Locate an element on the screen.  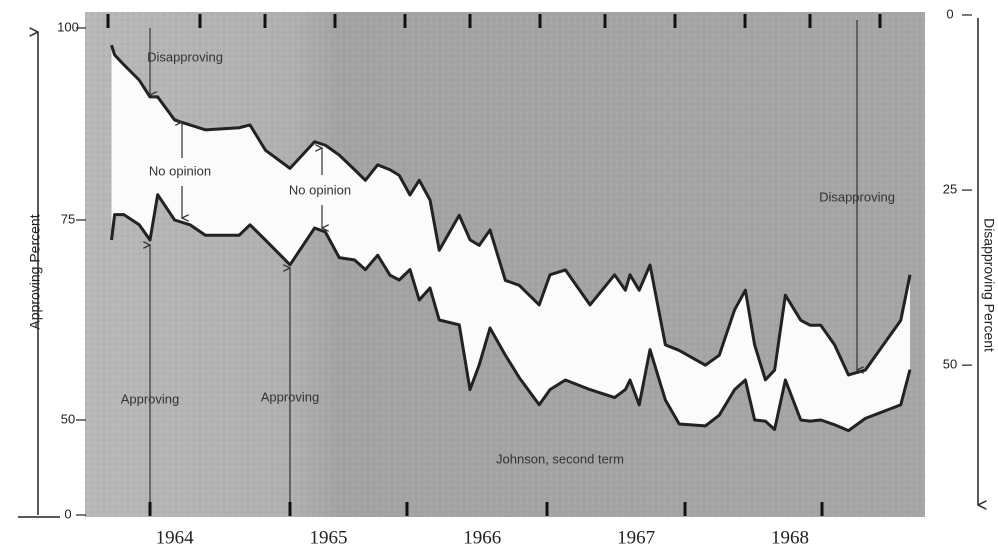
y-tick-label: 75 is located at coordinates (68, 218).